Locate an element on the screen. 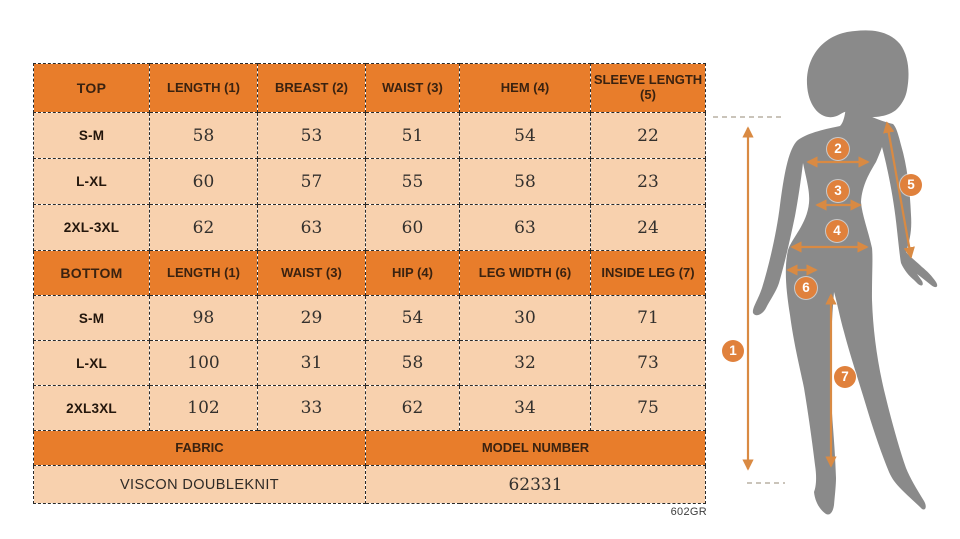 Image resolution: width=960 pixels, height=539 pixels. measure-marker-2: 2 is located at coordinates (838, 149).